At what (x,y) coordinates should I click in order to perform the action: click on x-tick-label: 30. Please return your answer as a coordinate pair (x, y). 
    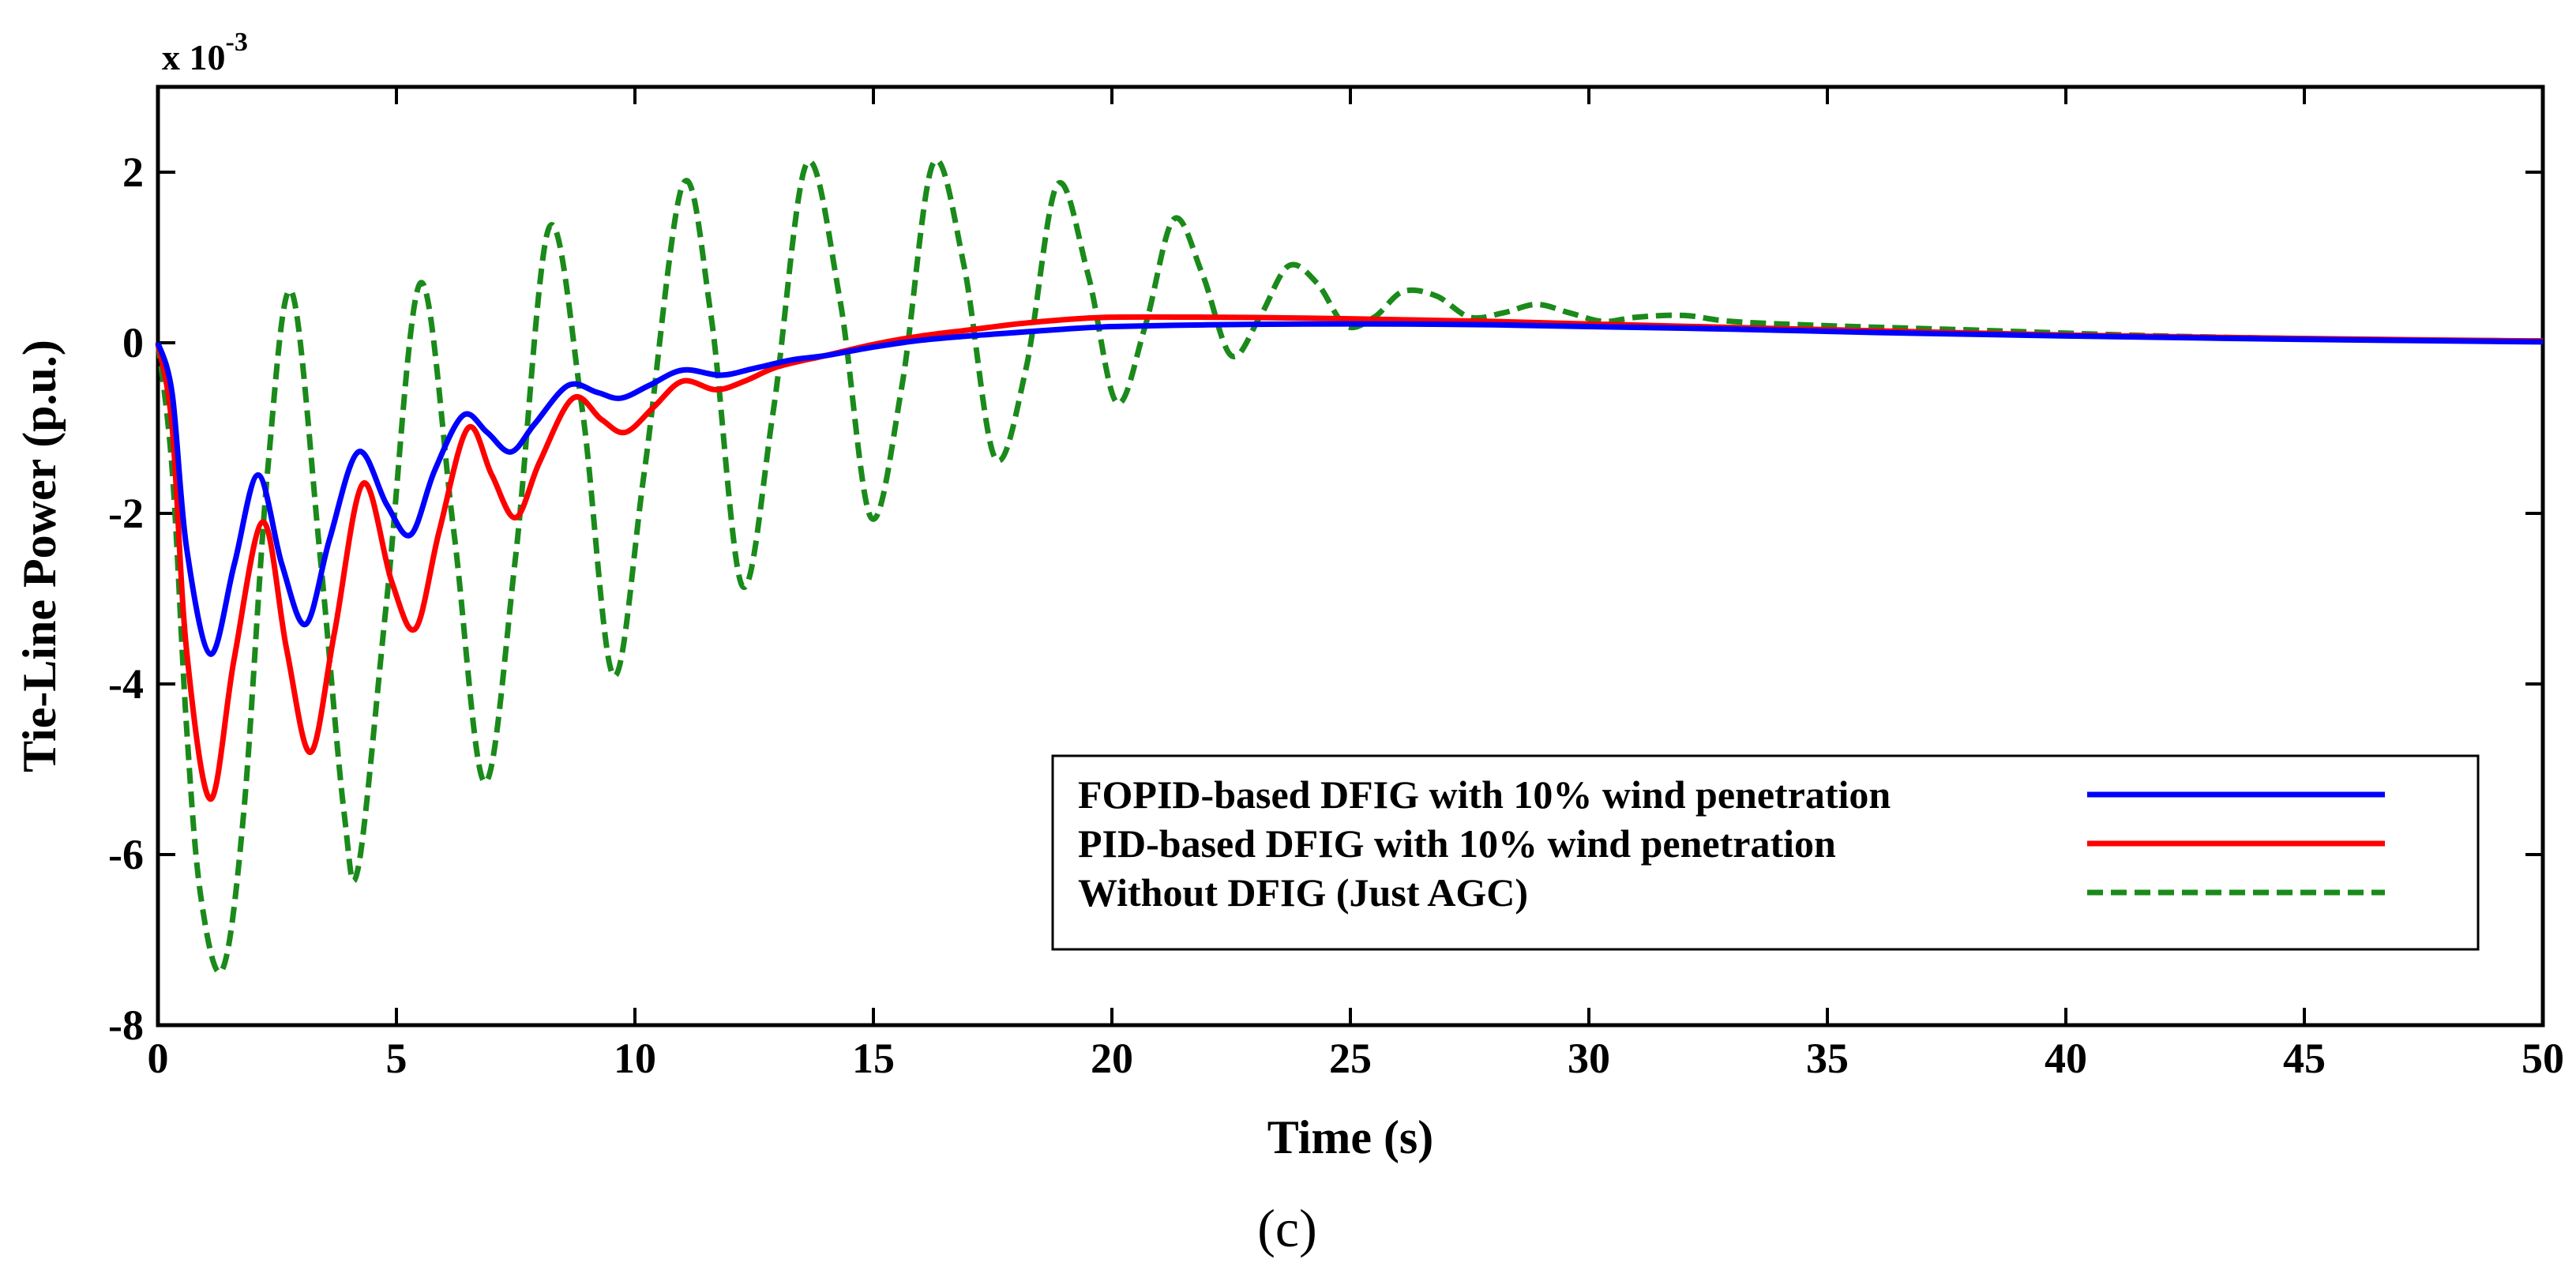
    Looking at the image, I should click on (1589, 1058).